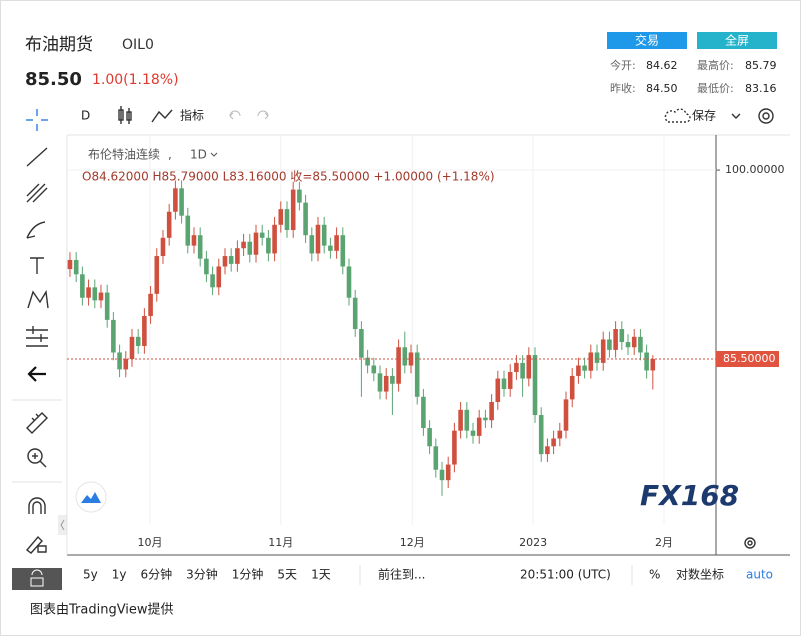  Describe the element at coordinates (766, 116) in the screenshot. I see `settings-icon` at that location.